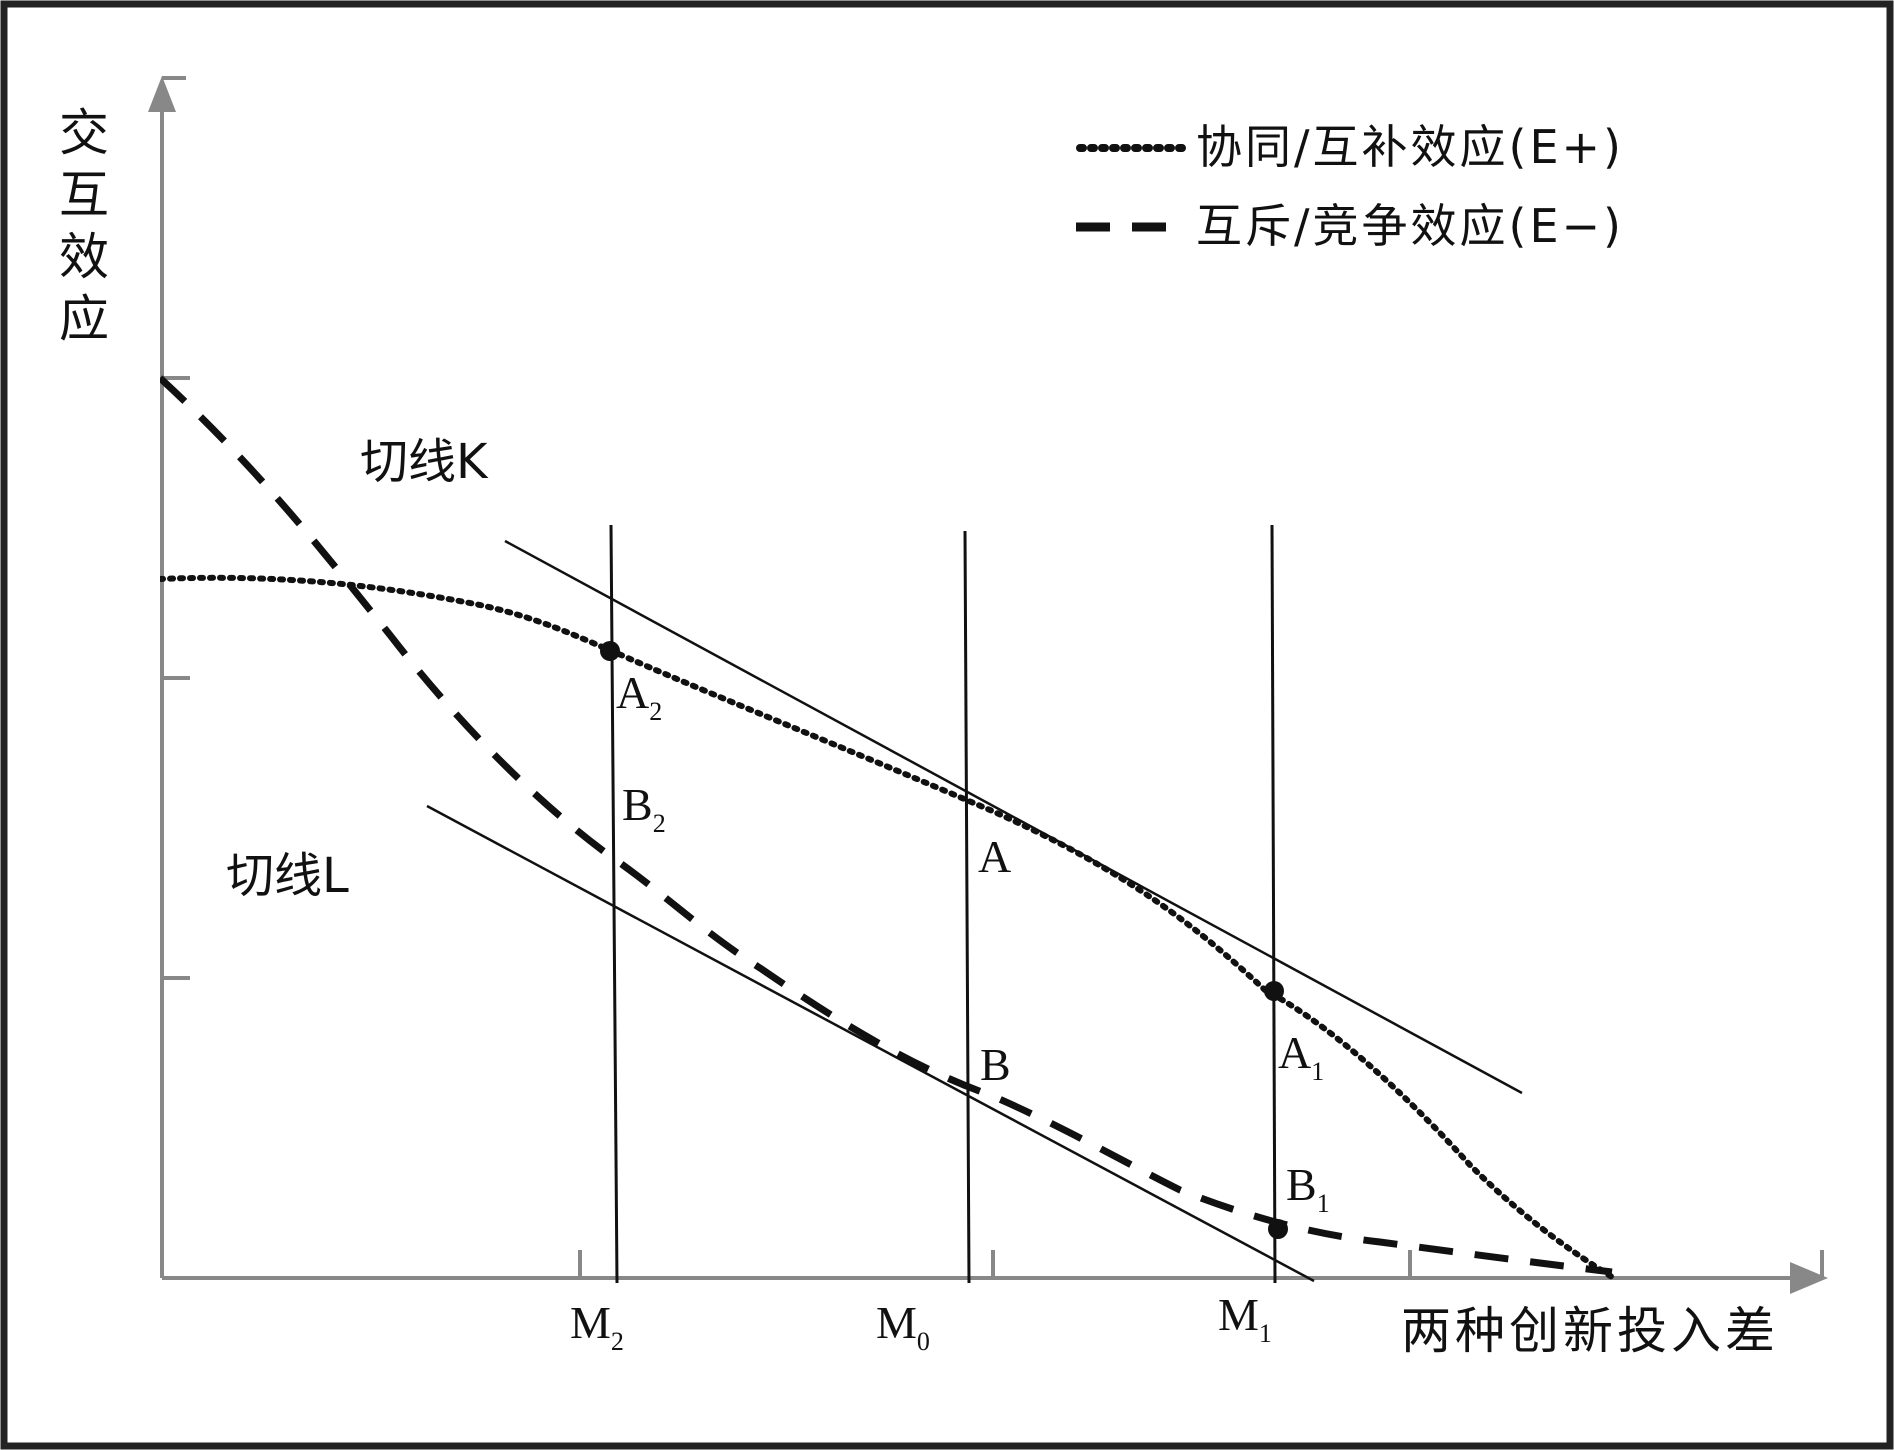 Image resolution: width=1894 pixels, height=1450 pixels. Describe the element at coordinates (1590, 1331) in the screenshot. I see `x-axis-title: 两种创新投入差` at that location.